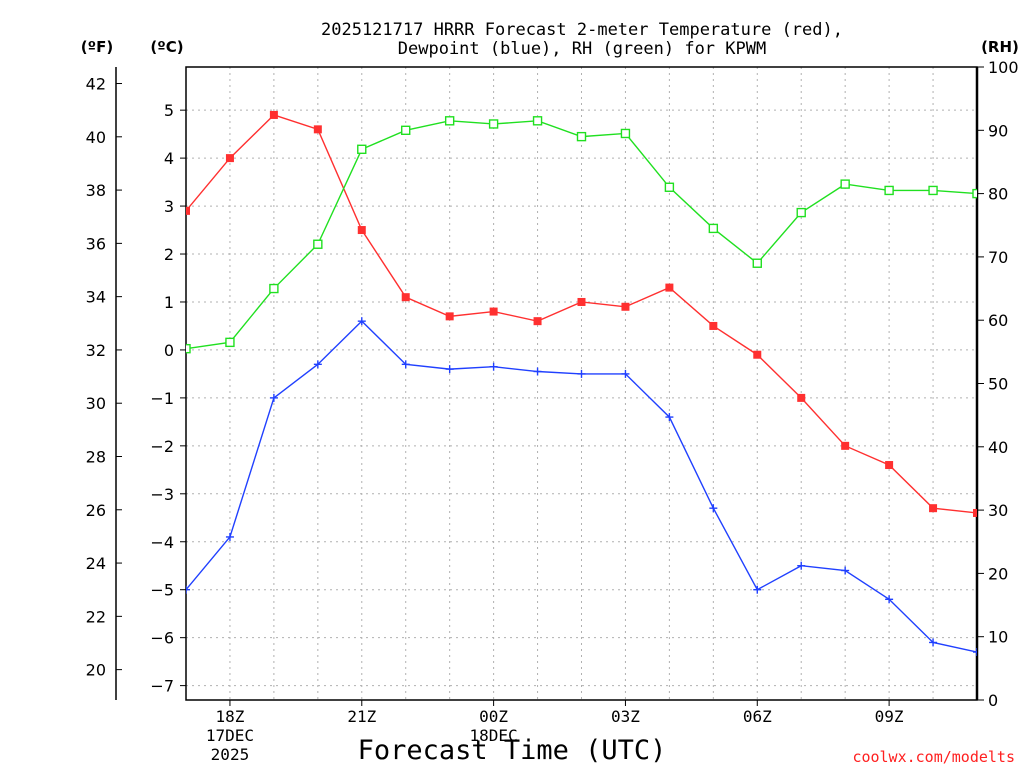 This screenshot has height=768, width=1024. I want to click on celsius-tick-label: −3, so click(162, 494).